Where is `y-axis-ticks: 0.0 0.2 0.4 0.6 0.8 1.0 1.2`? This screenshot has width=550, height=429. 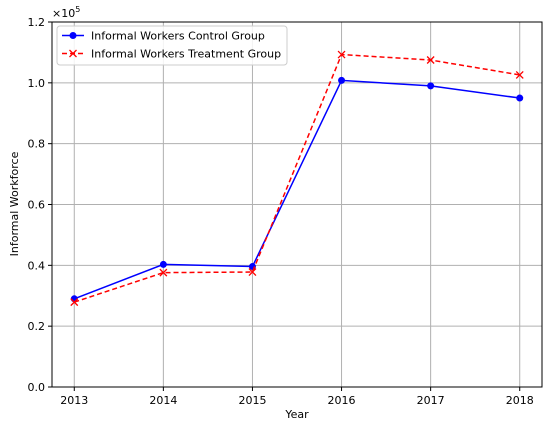 y-axis-ticks: 0.0 0.2 0.4 0.6 0.8 1.0 1.2 is located at coordinates (40, 205).